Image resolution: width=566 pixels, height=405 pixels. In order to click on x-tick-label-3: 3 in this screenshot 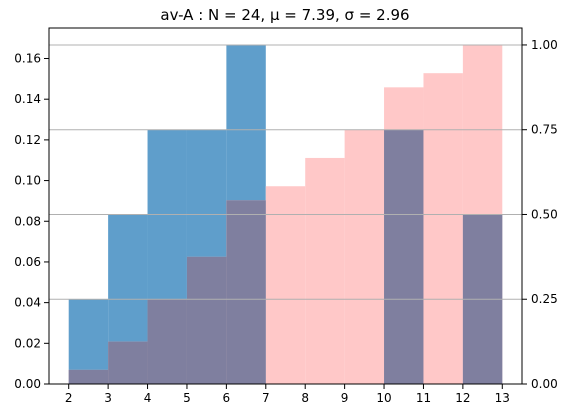, I will do `click(108, 398)`.